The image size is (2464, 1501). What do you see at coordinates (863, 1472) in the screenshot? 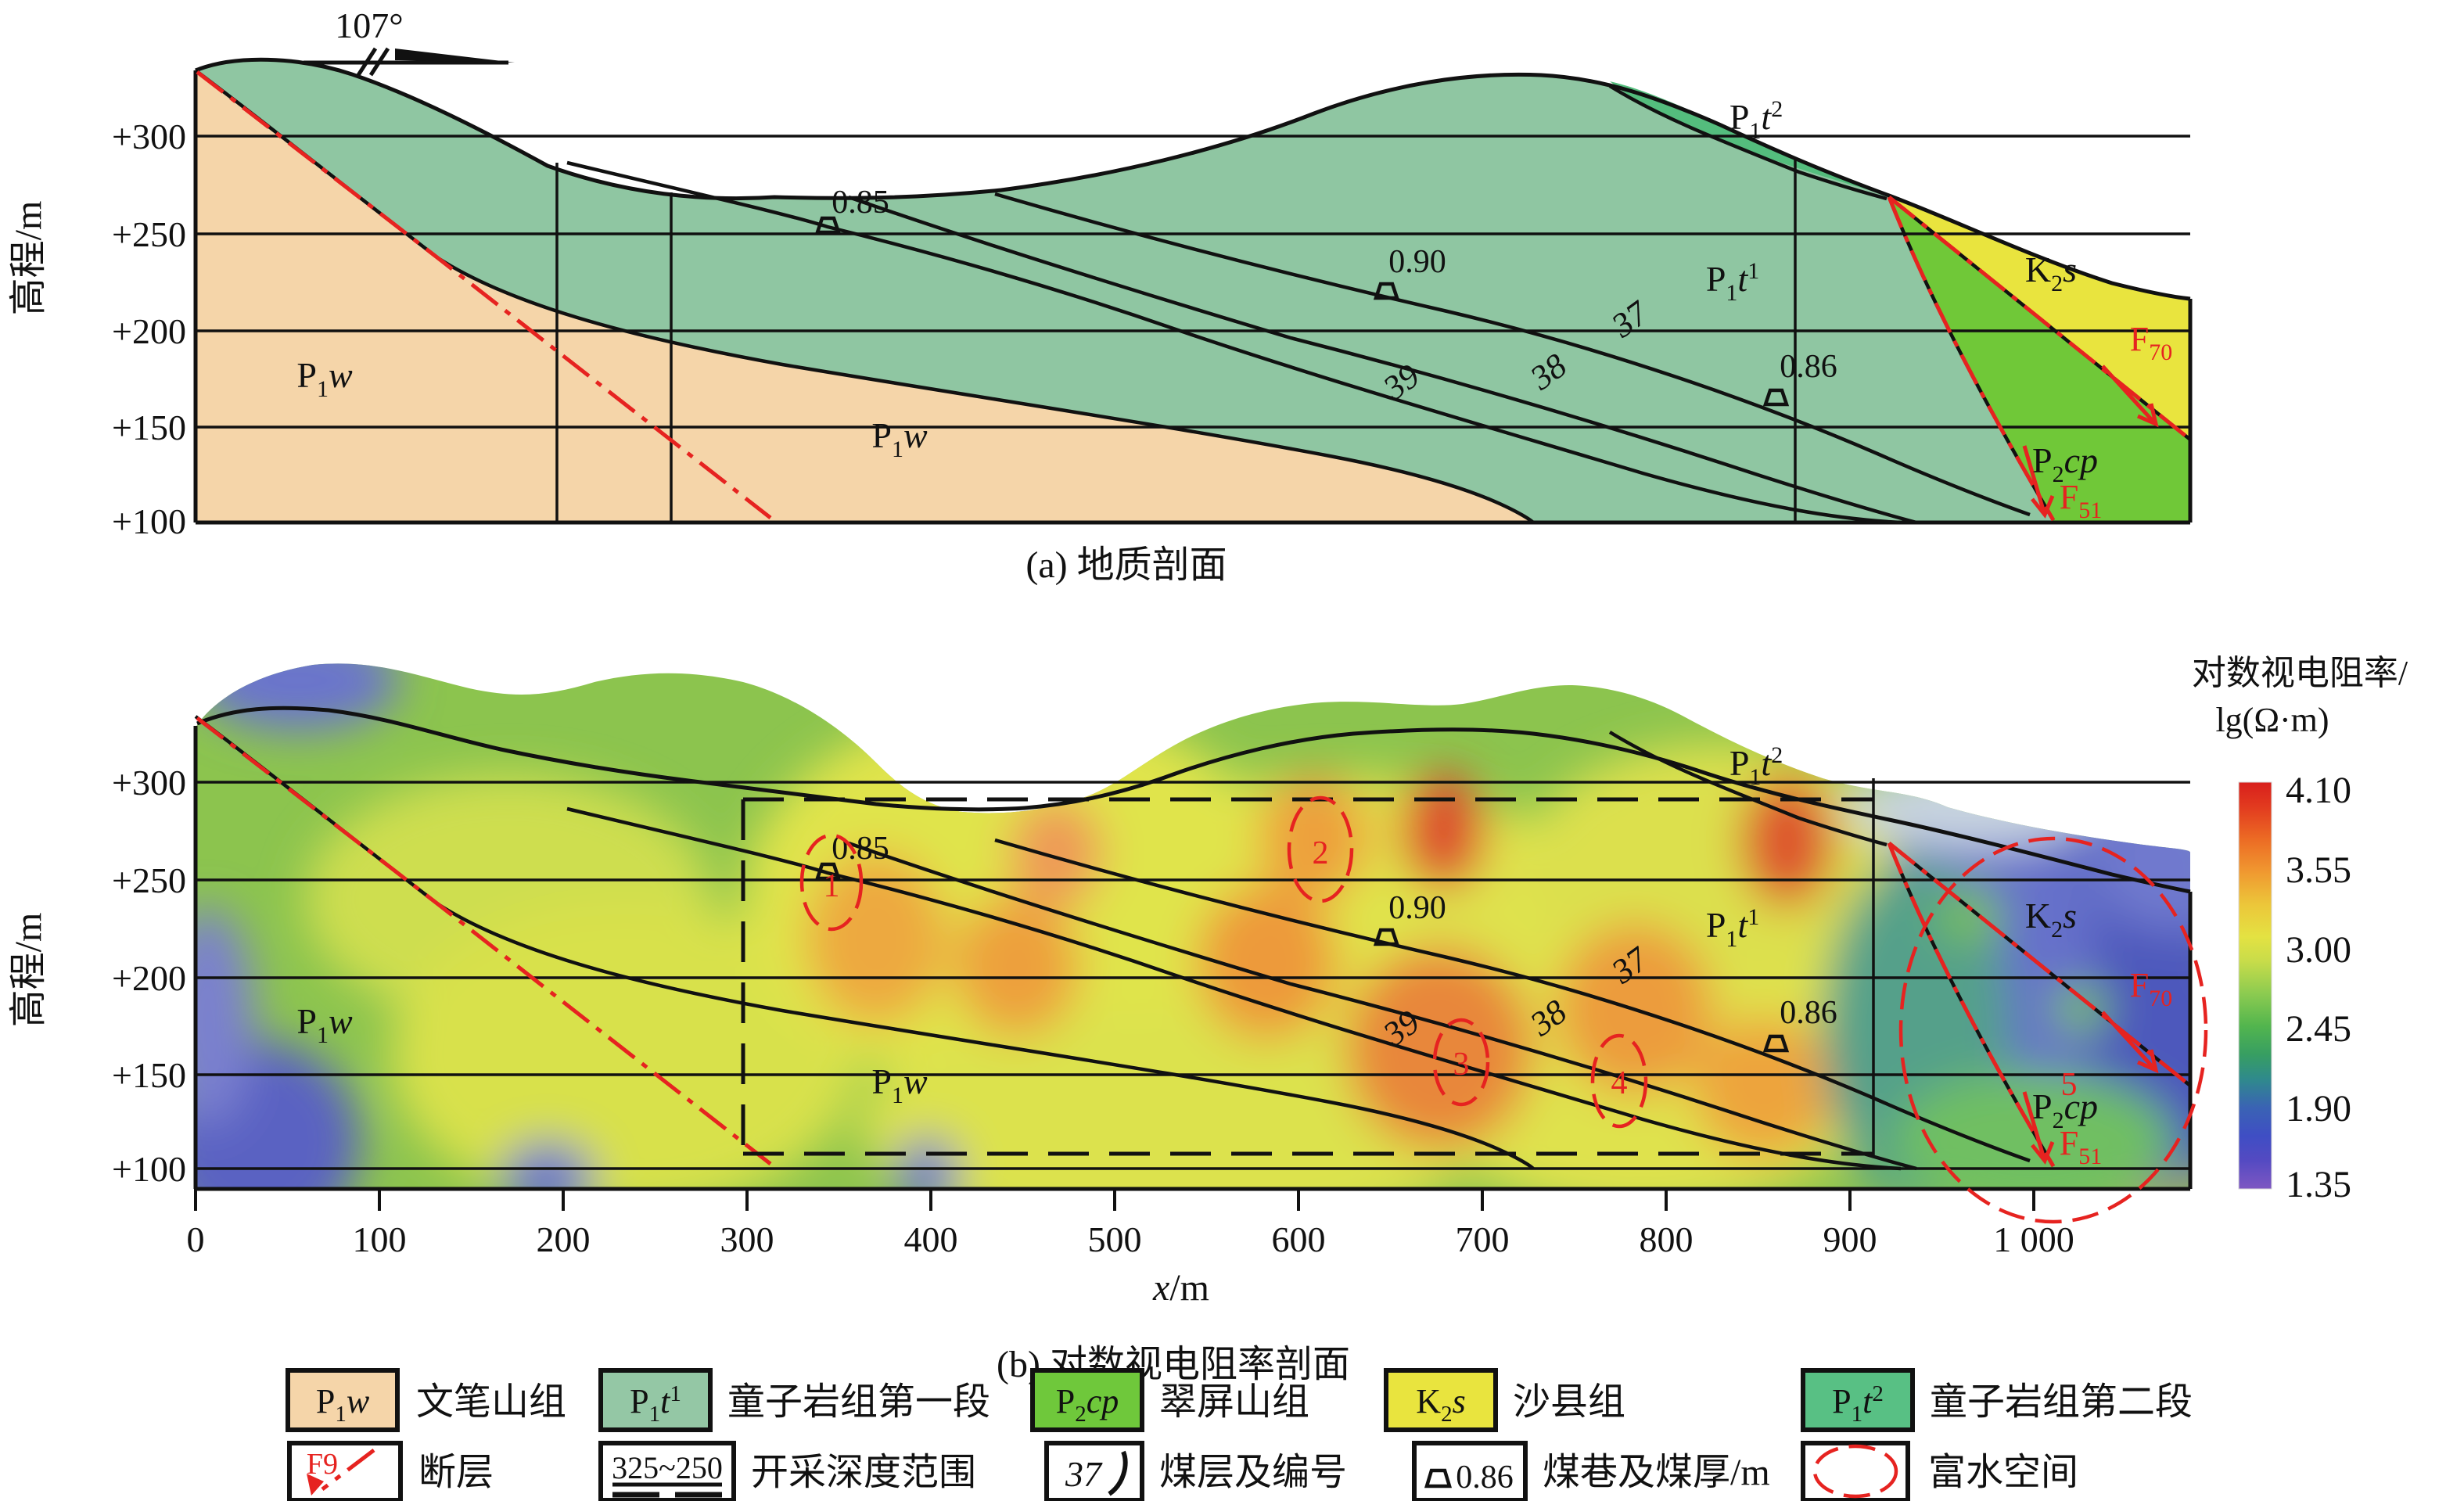
I see `legend-depth-name: 开采深度范围` at bounding box center [863, 1472].